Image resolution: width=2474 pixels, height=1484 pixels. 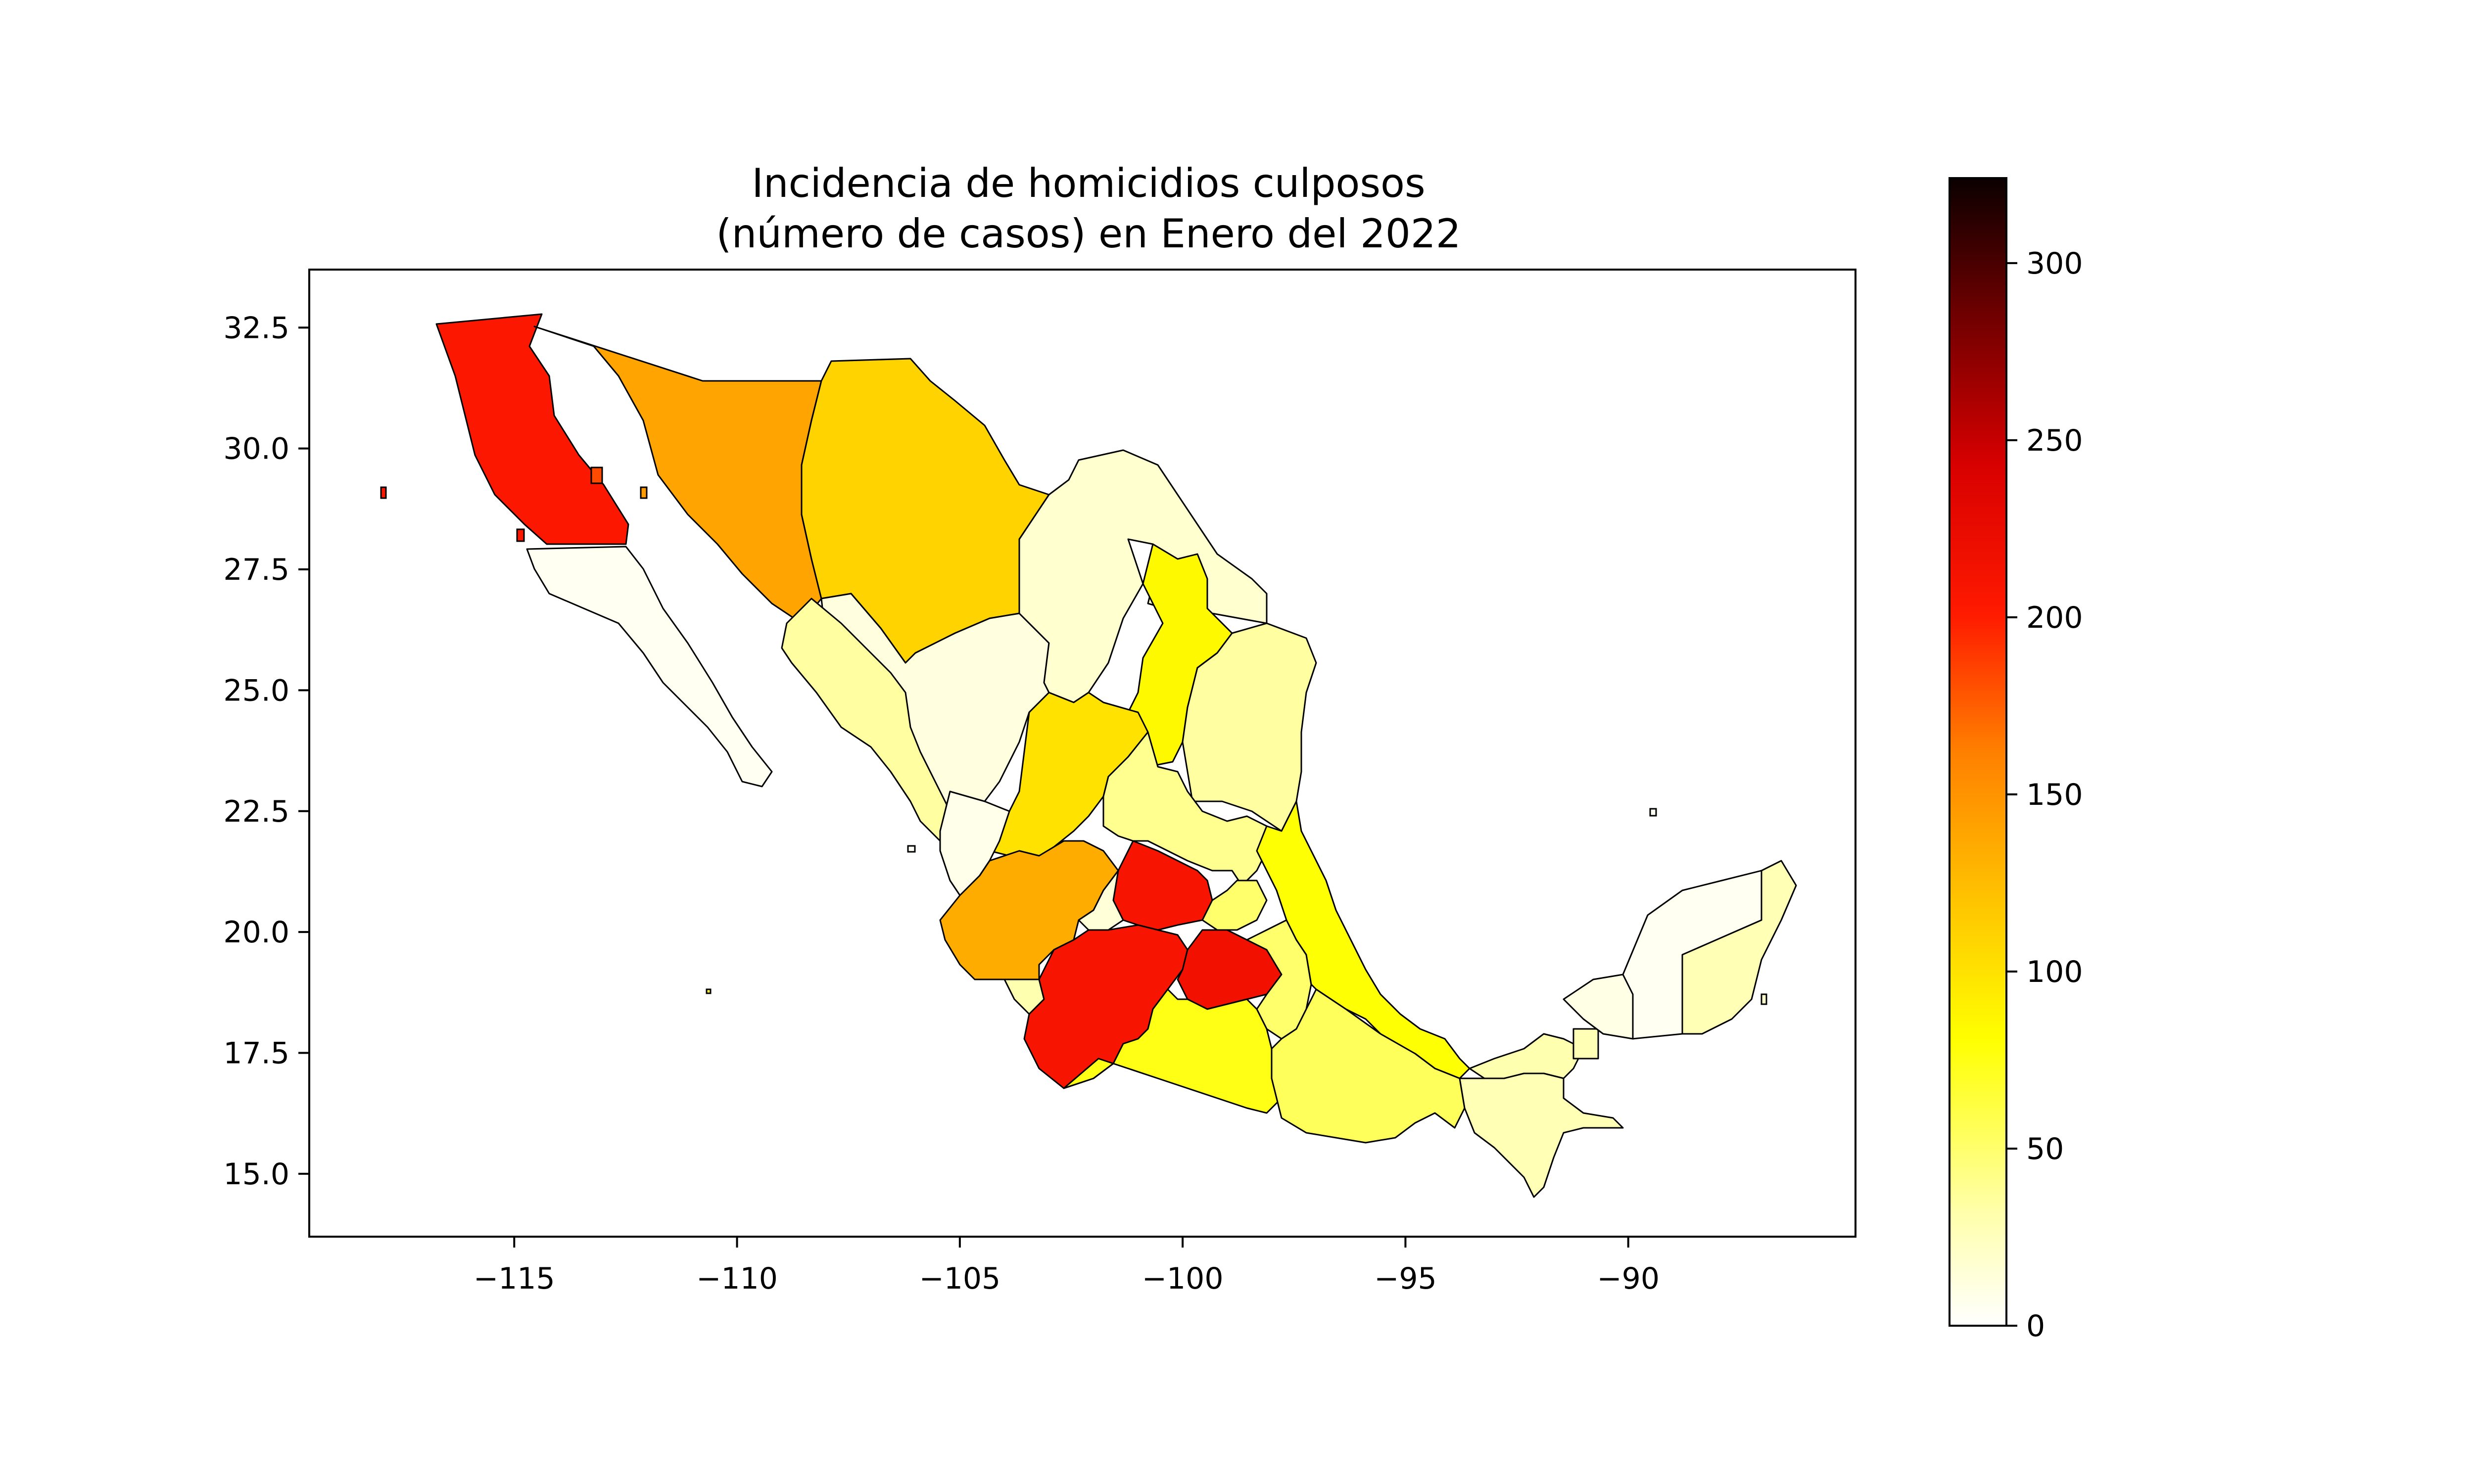 What do you see at coordinates (1629, 1278) in the screenshot?
I see `x-tick-label: −90` at bounding box center [1629, 1278].